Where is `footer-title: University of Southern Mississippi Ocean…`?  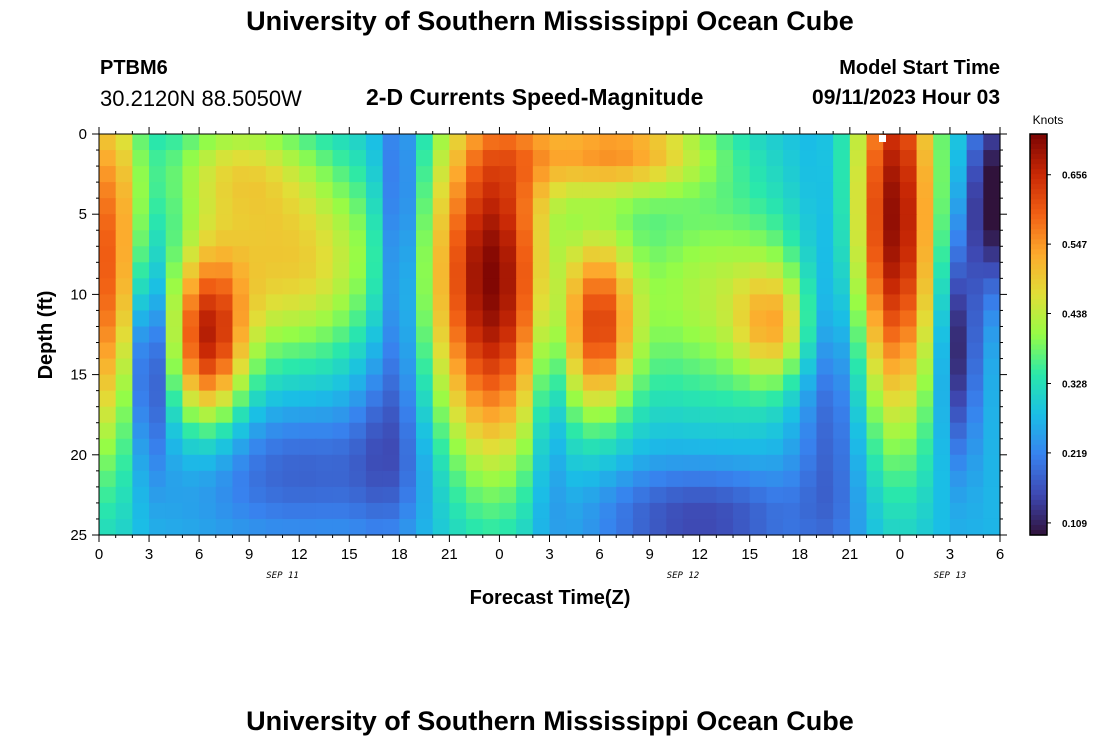 footer-title: University of Southern Mississippi Ocean… is located at coordinates (550, 721).